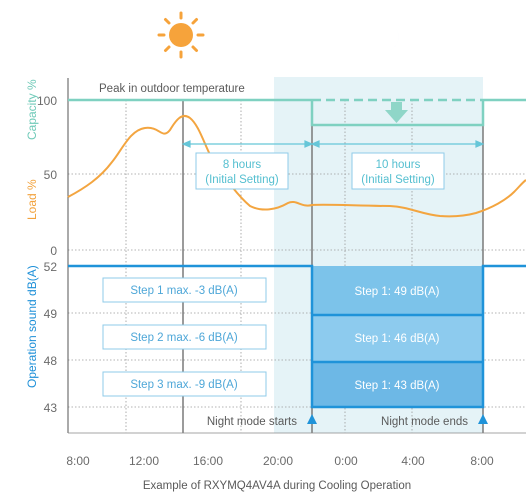  I want to click on sound-band-step3, so click(397, 384).